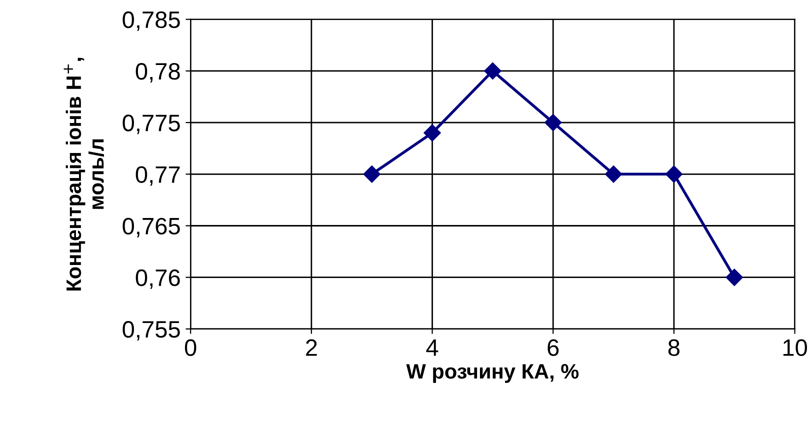  What do you see at coordinates (158, 73) in the screenshot?
I see `y-tick-label: 0,78` at bounding box center [158, 73].